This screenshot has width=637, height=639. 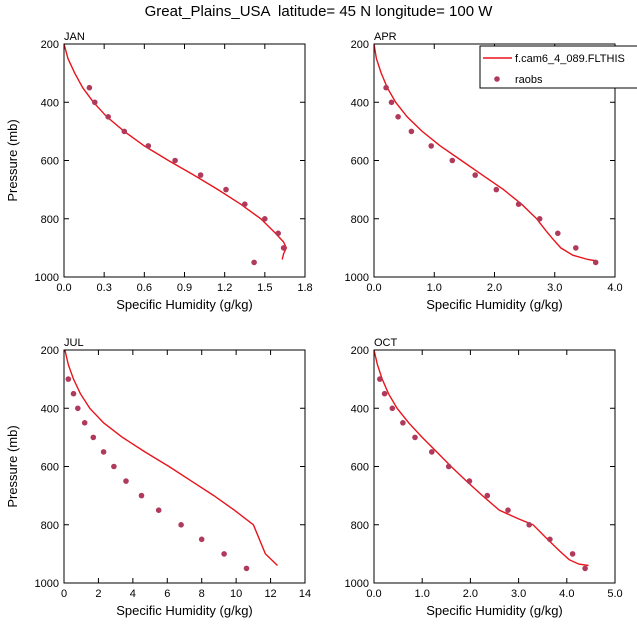 I want to click on x-tick-label: 1.8, so click(x=304, y=288).